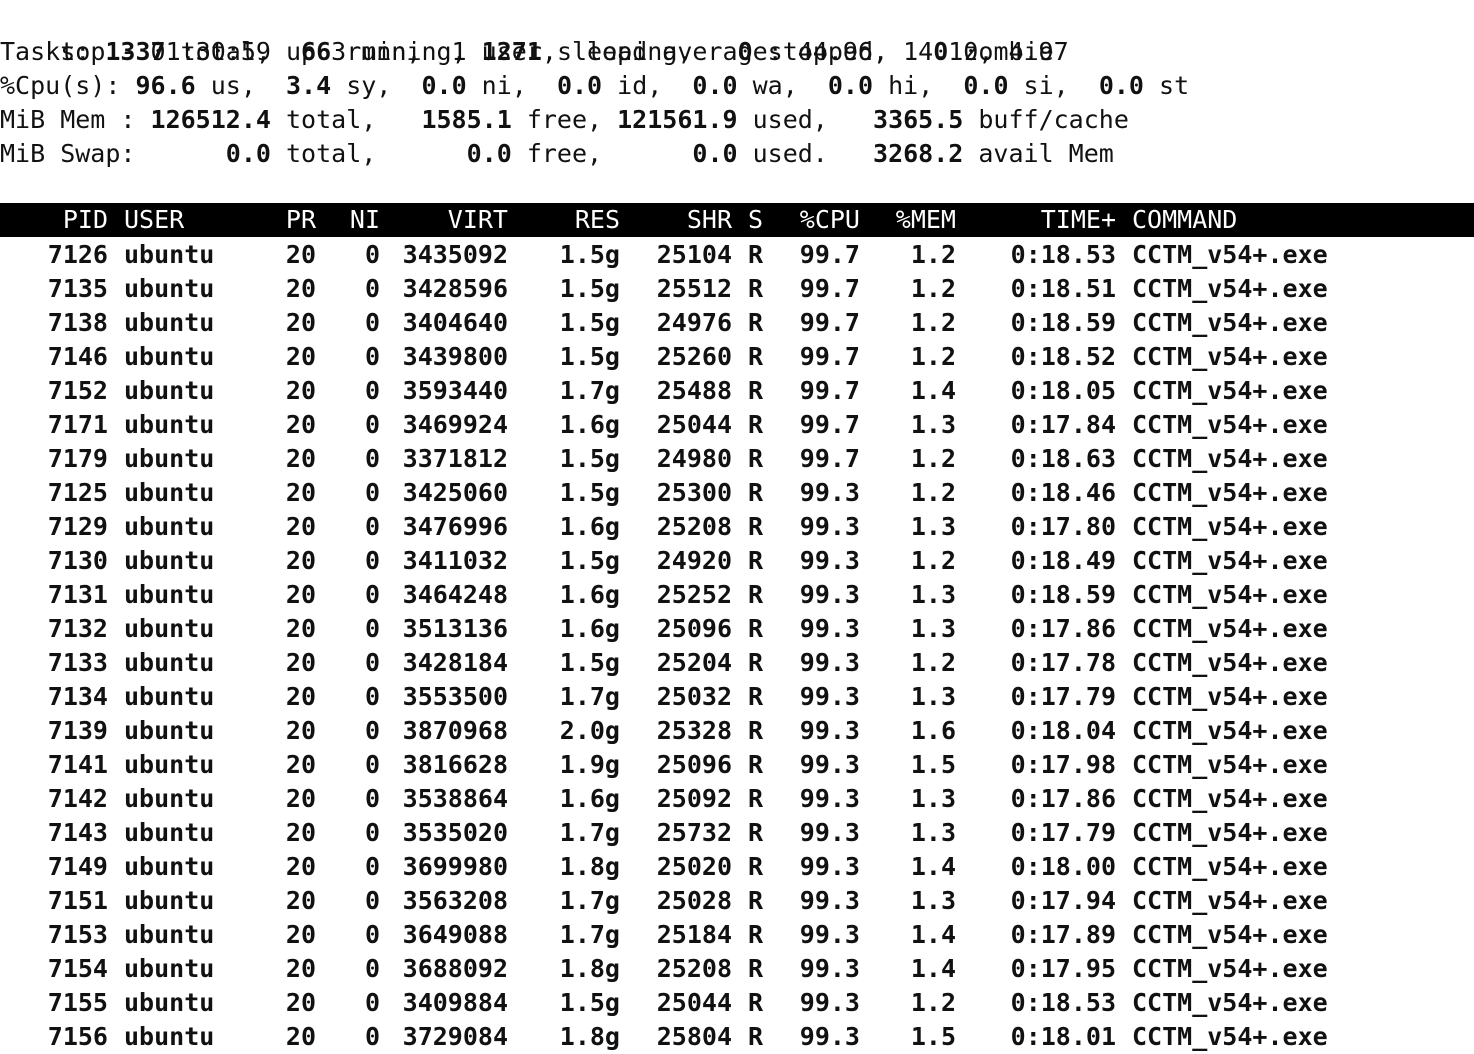 The width and height of the screenshot is (1474, 1054). Describe the element at coordinates (300, 219) in the screenshot. I see `column-header-pr: PR` at that location.